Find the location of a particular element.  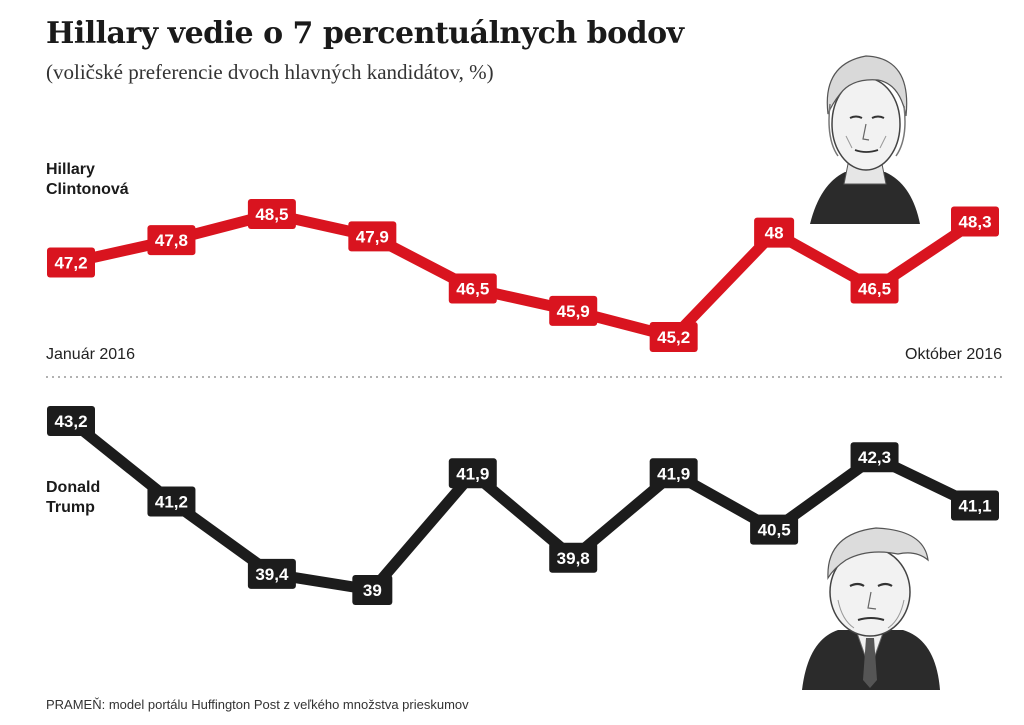

trump-value-label-3: 39,4 is located at coordinates (272, 574).